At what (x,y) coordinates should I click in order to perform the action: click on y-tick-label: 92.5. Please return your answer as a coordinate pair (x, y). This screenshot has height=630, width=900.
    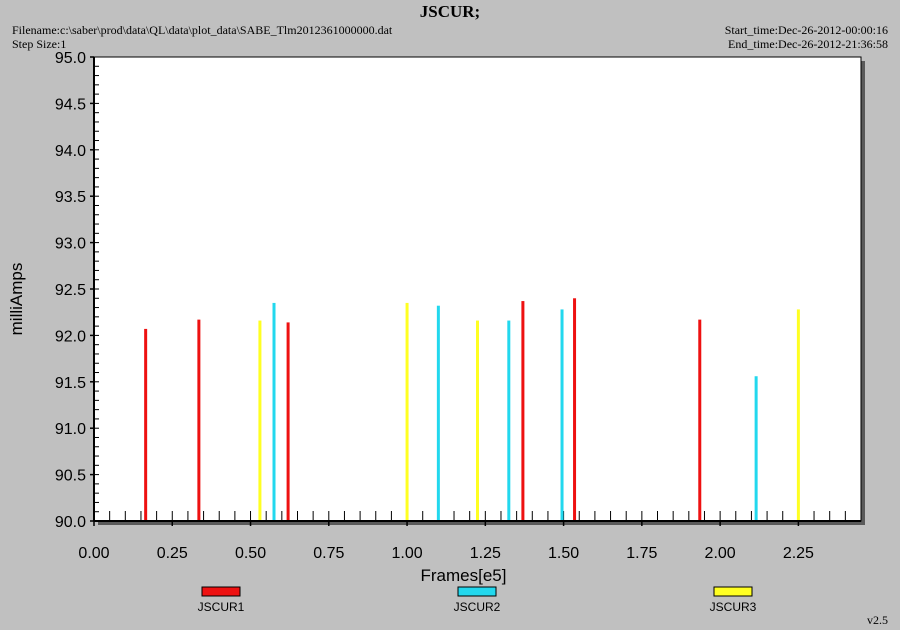
    Looking at the image, I should click on (70, 290).